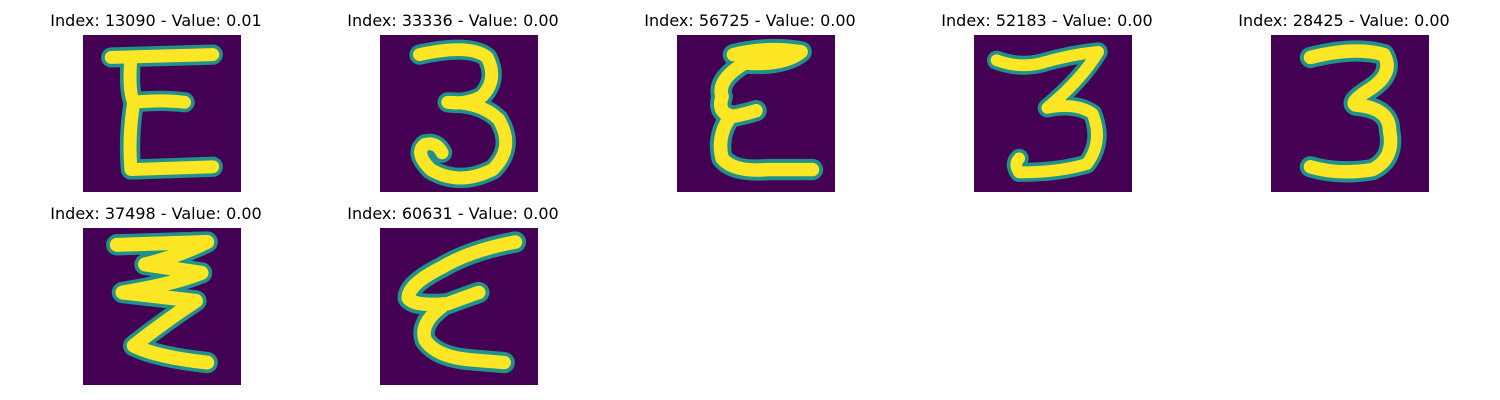  I want to click on sample-panel: Index: 52183 - Value: 0.00, so click(1047, 96).